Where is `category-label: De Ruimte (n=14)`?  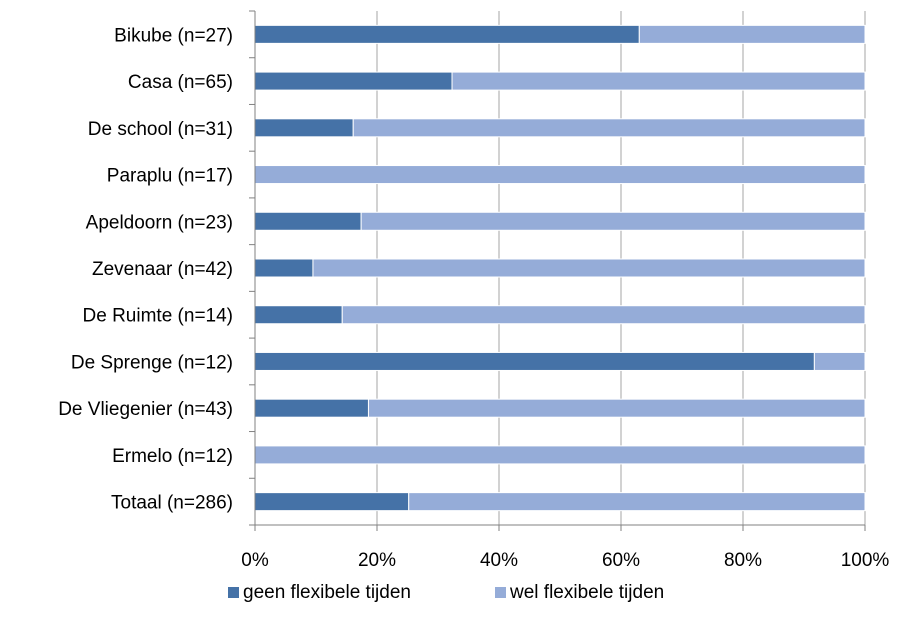
category-label: De Ruimte (n=14) is located at coordinates (158, 316).